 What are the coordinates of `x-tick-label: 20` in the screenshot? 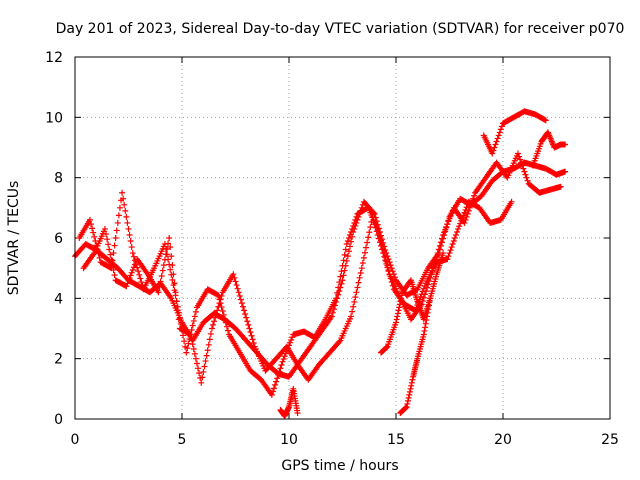 It's located at (503, 440).